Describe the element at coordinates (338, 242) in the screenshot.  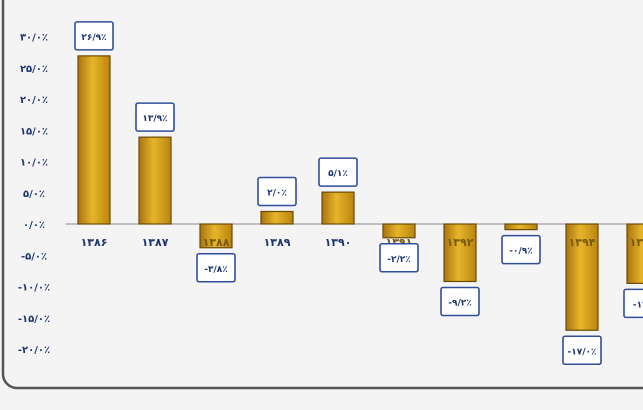
I see `x-tick-label: ۱۳۹۰` at that location.